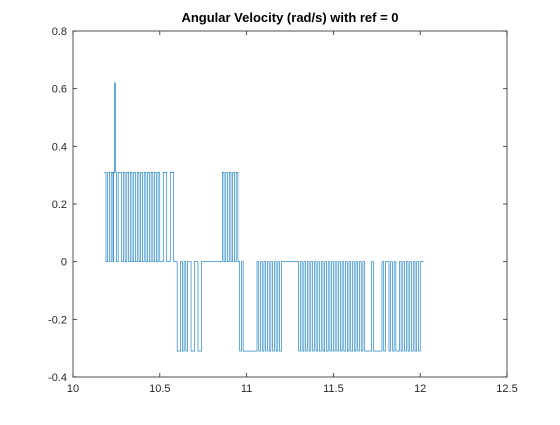 This screenshot has width=560, height=425. I want to click on y-tick-label: 0.8, so click(59, 32).